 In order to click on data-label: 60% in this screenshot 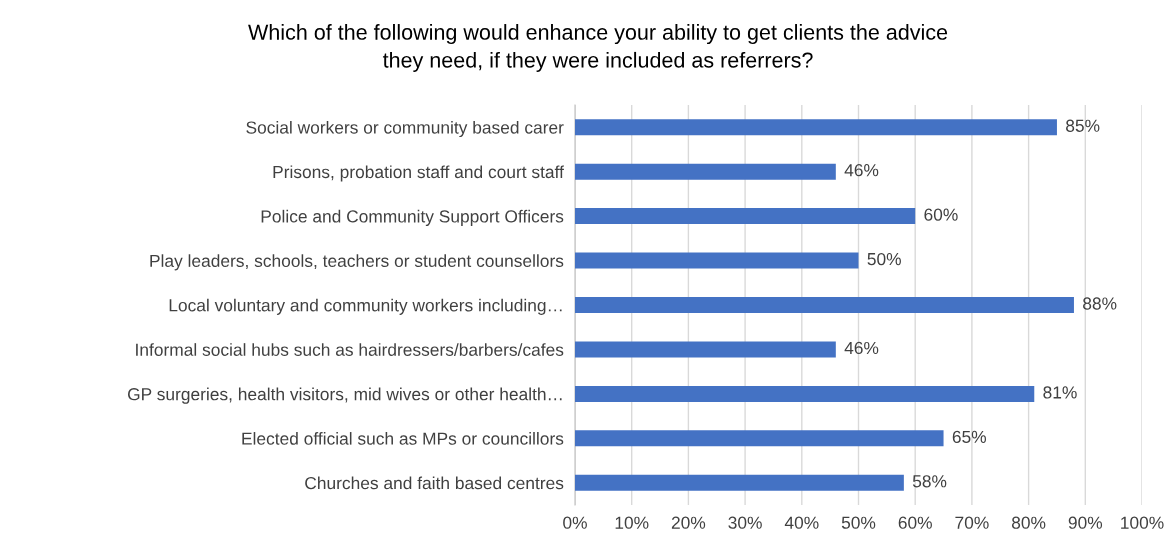, I will do `click(941, 214)`.